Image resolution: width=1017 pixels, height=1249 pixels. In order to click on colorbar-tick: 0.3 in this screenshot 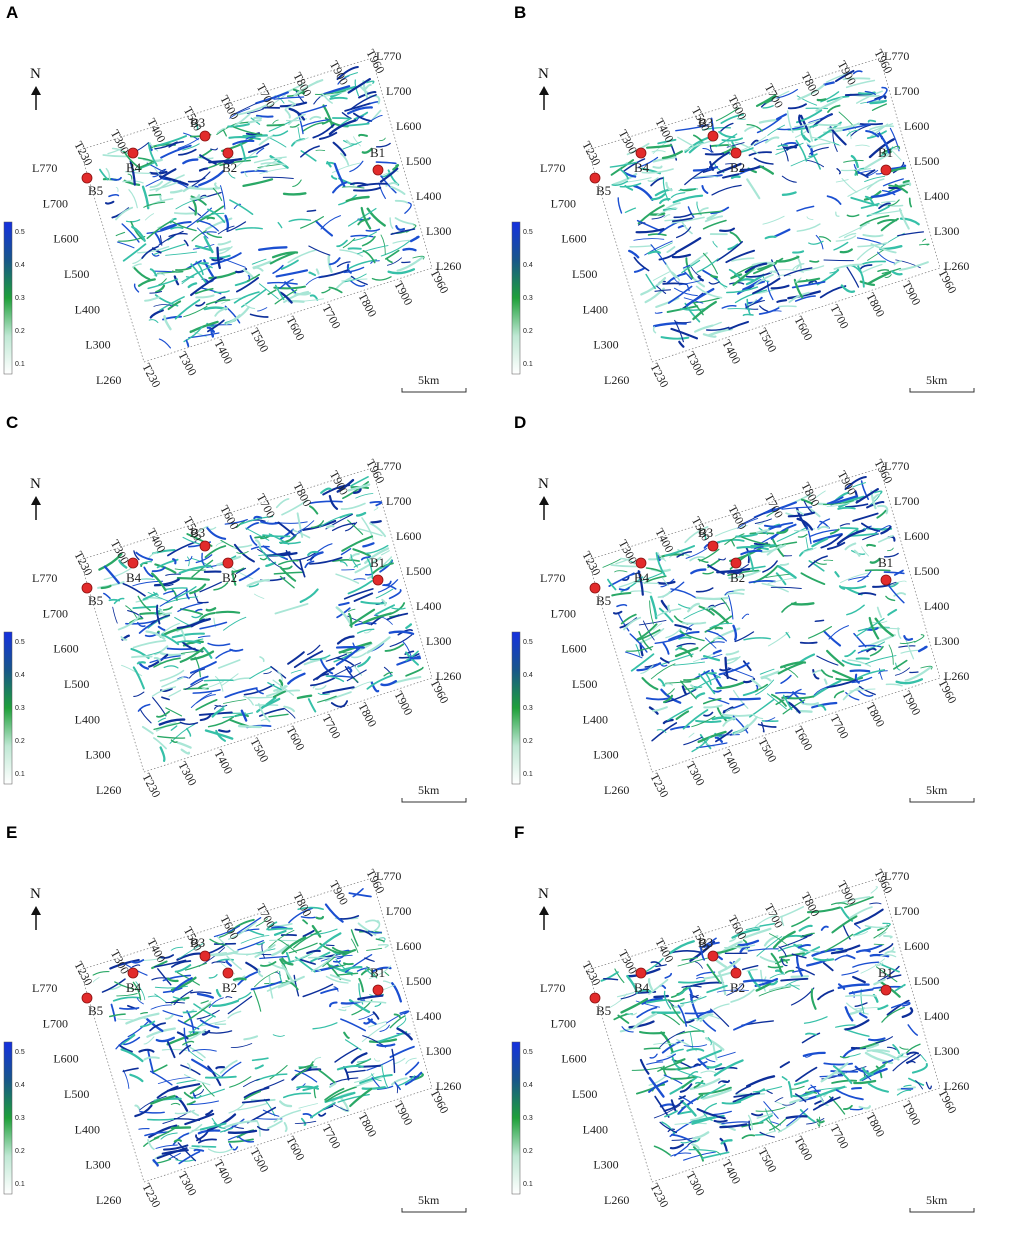, I will do `click(528, 1118)`.